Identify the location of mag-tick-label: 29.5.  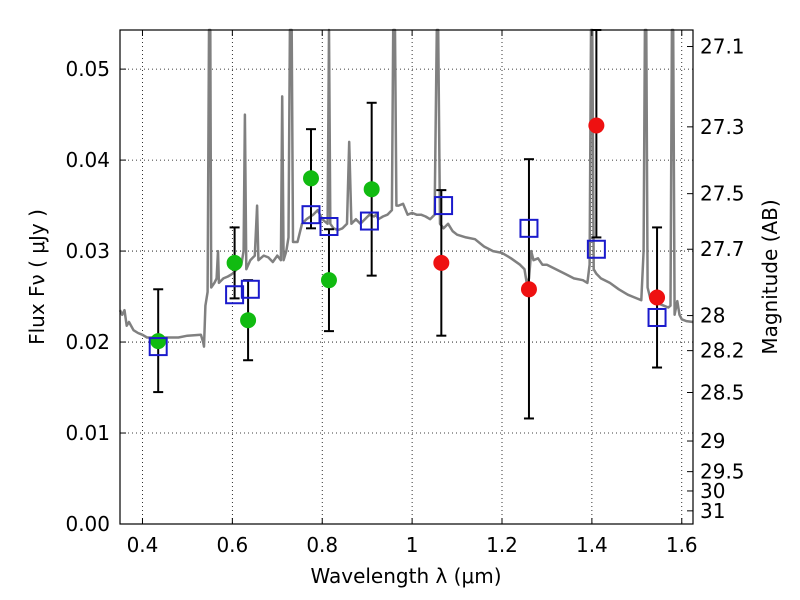
(722, 472).